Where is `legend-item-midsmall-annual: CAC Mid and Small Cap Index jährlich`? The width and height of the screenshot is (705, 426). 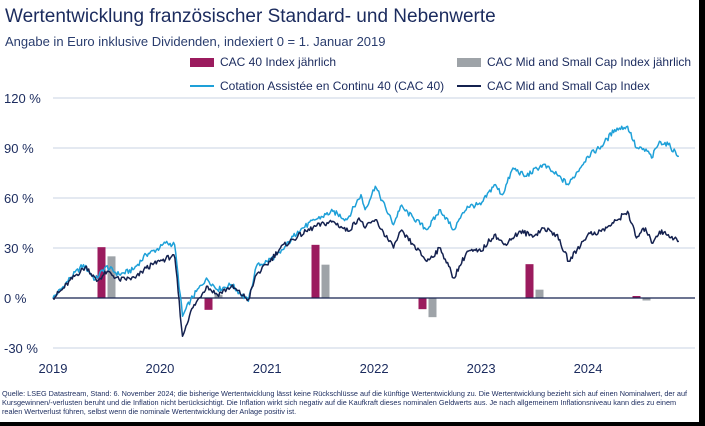 legend-item-midsmall-annual: CAC Mid and Small Cap Index jährlich is located at coordinates (574, 62).